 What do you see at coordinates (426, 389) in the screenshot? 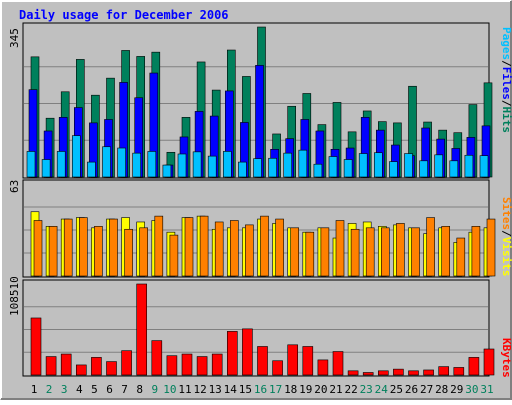
I see `x-label-day-27: 27` at bounding box center [426, 389].